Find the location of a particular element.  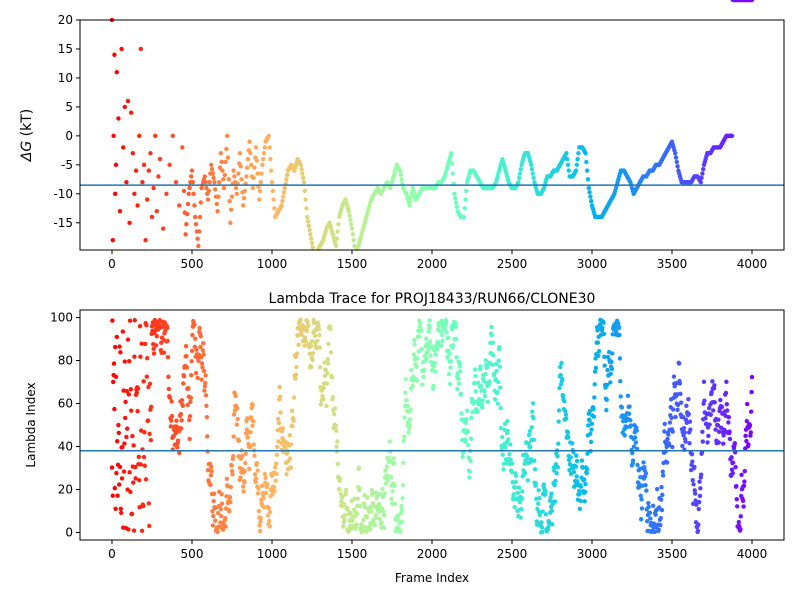

lambda-x-label: Frame Index is located at coordinates (432, 578).